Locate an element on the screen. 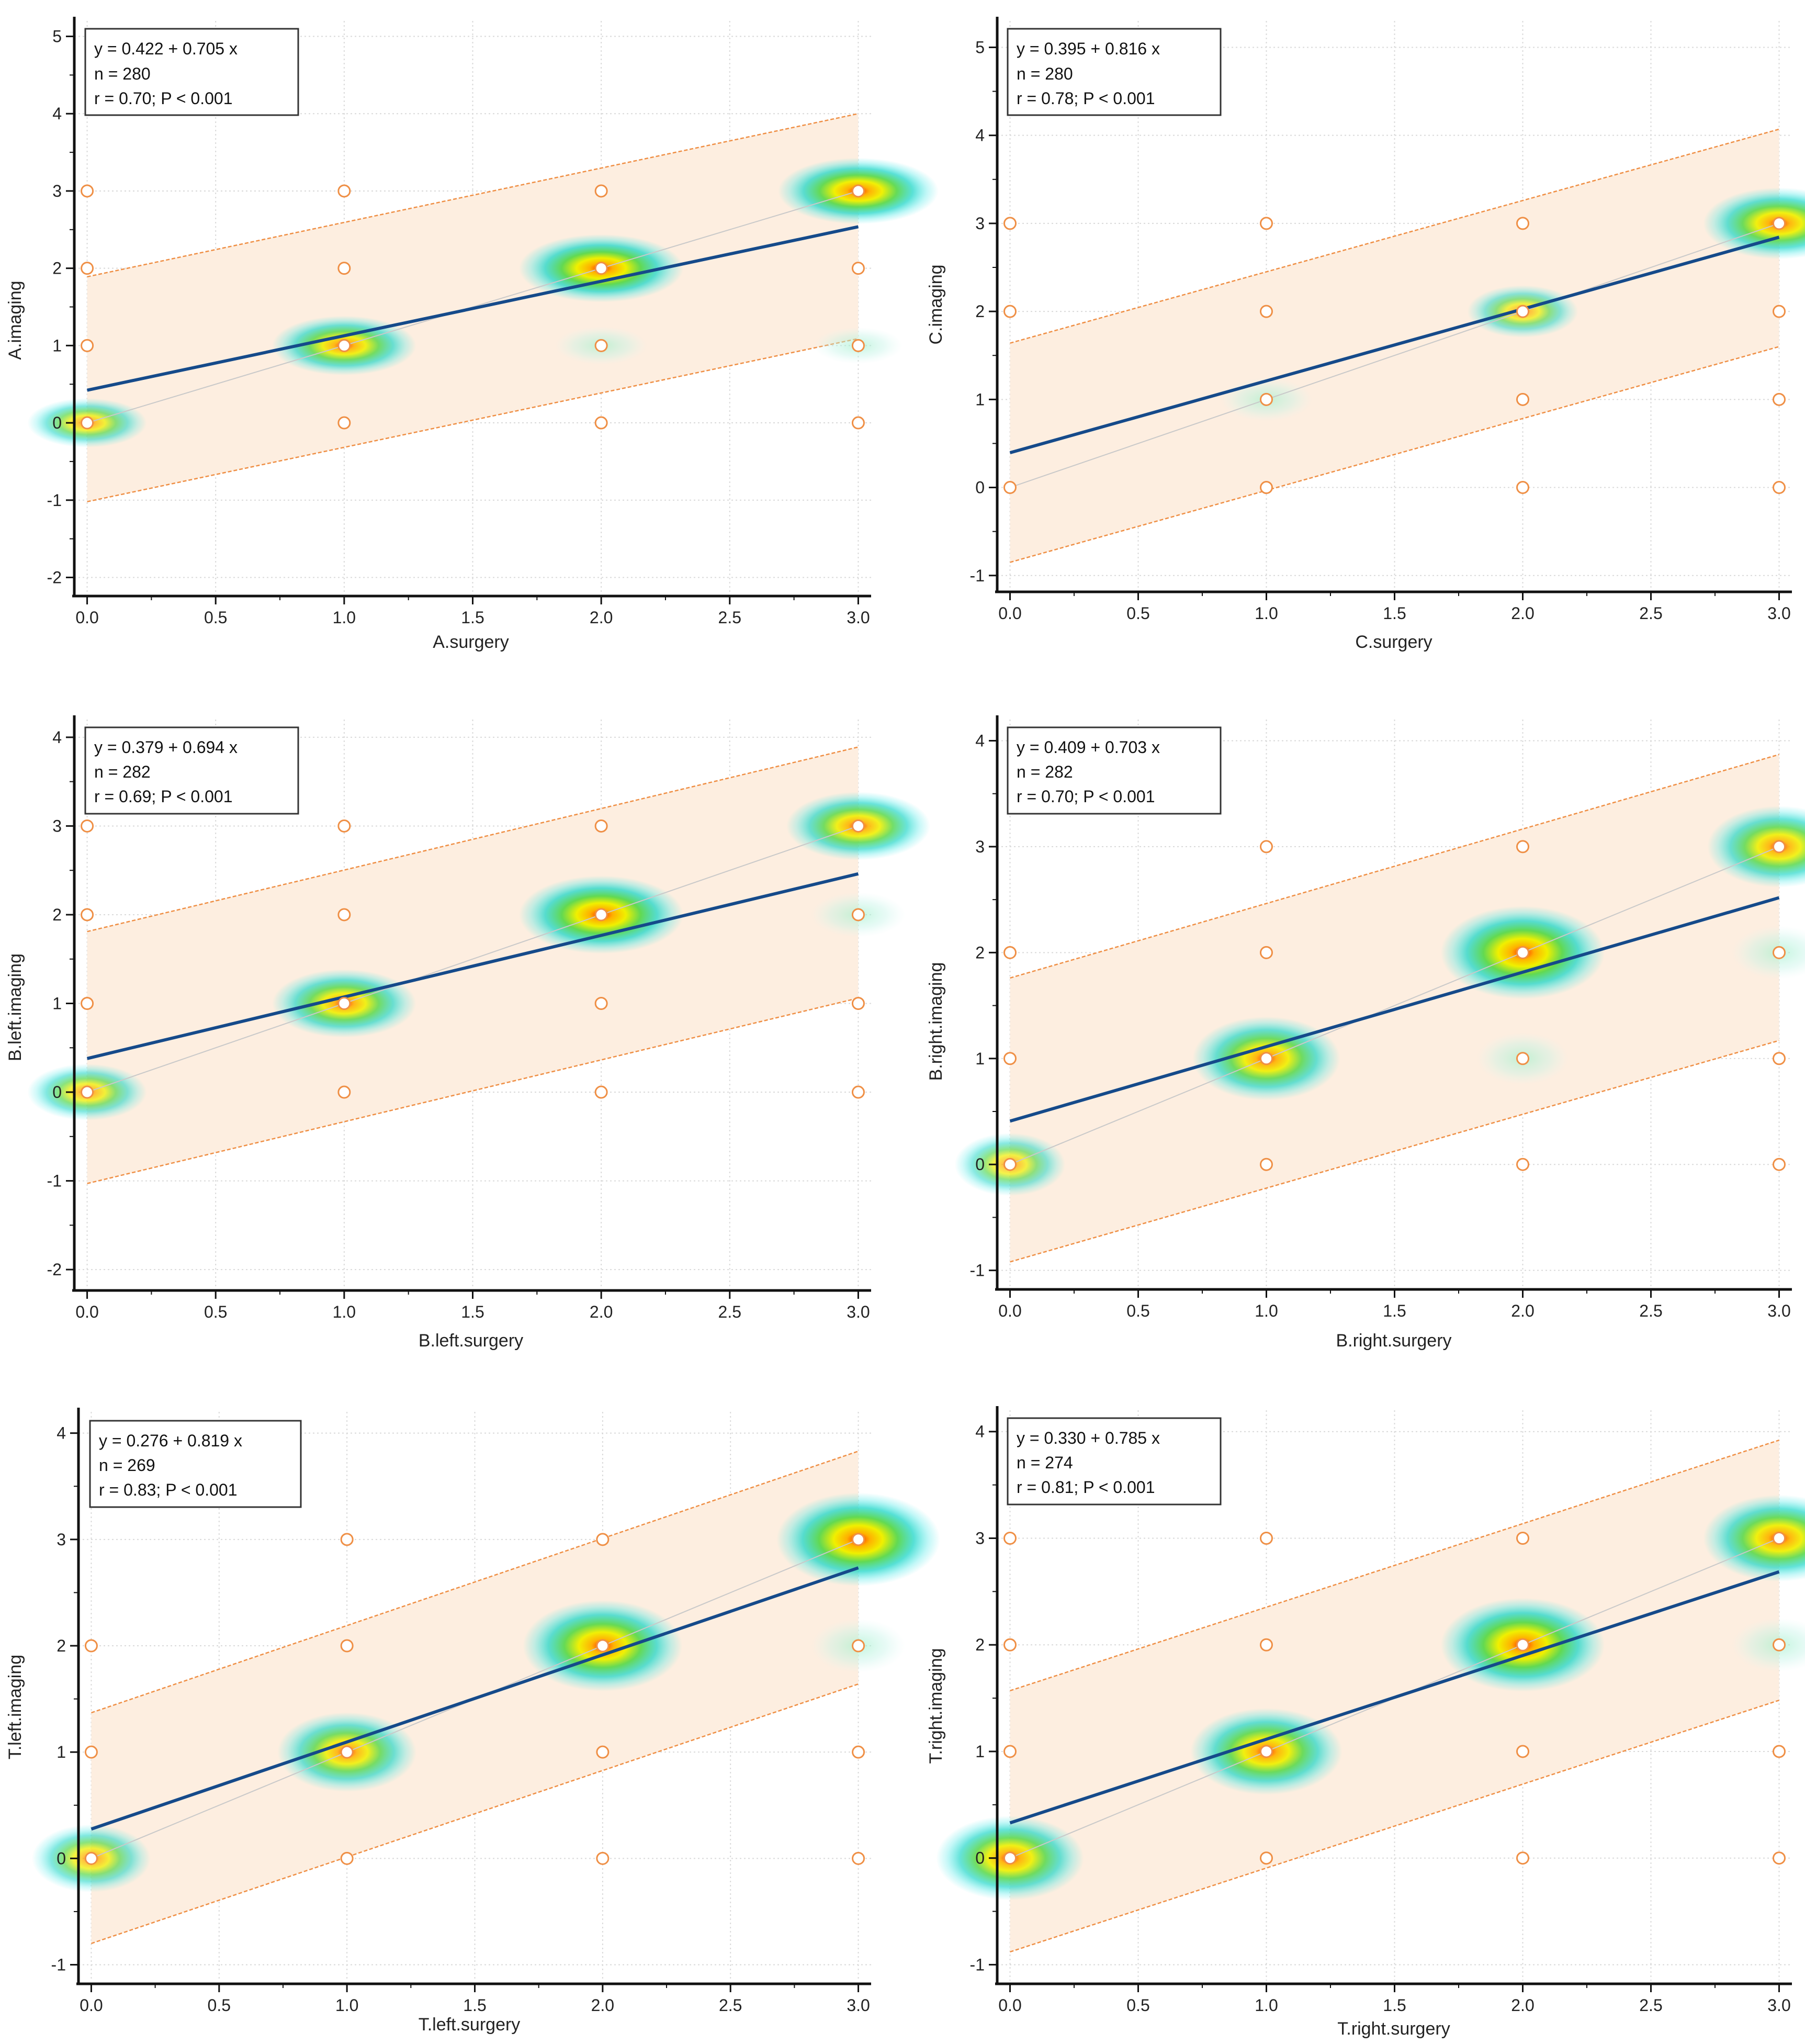 The image size is (1805, 2044). stats-n: n = 282 is located at coordinates (122, 772).